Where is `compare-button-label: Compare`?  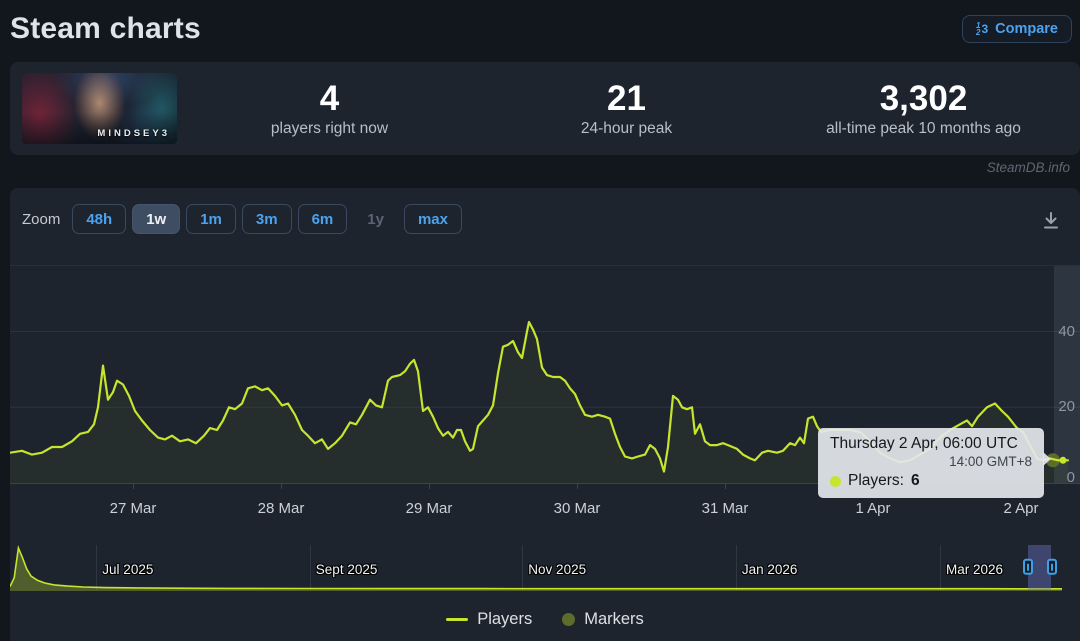
compare-button-label: Compare is located at coordinates (1026, 28).